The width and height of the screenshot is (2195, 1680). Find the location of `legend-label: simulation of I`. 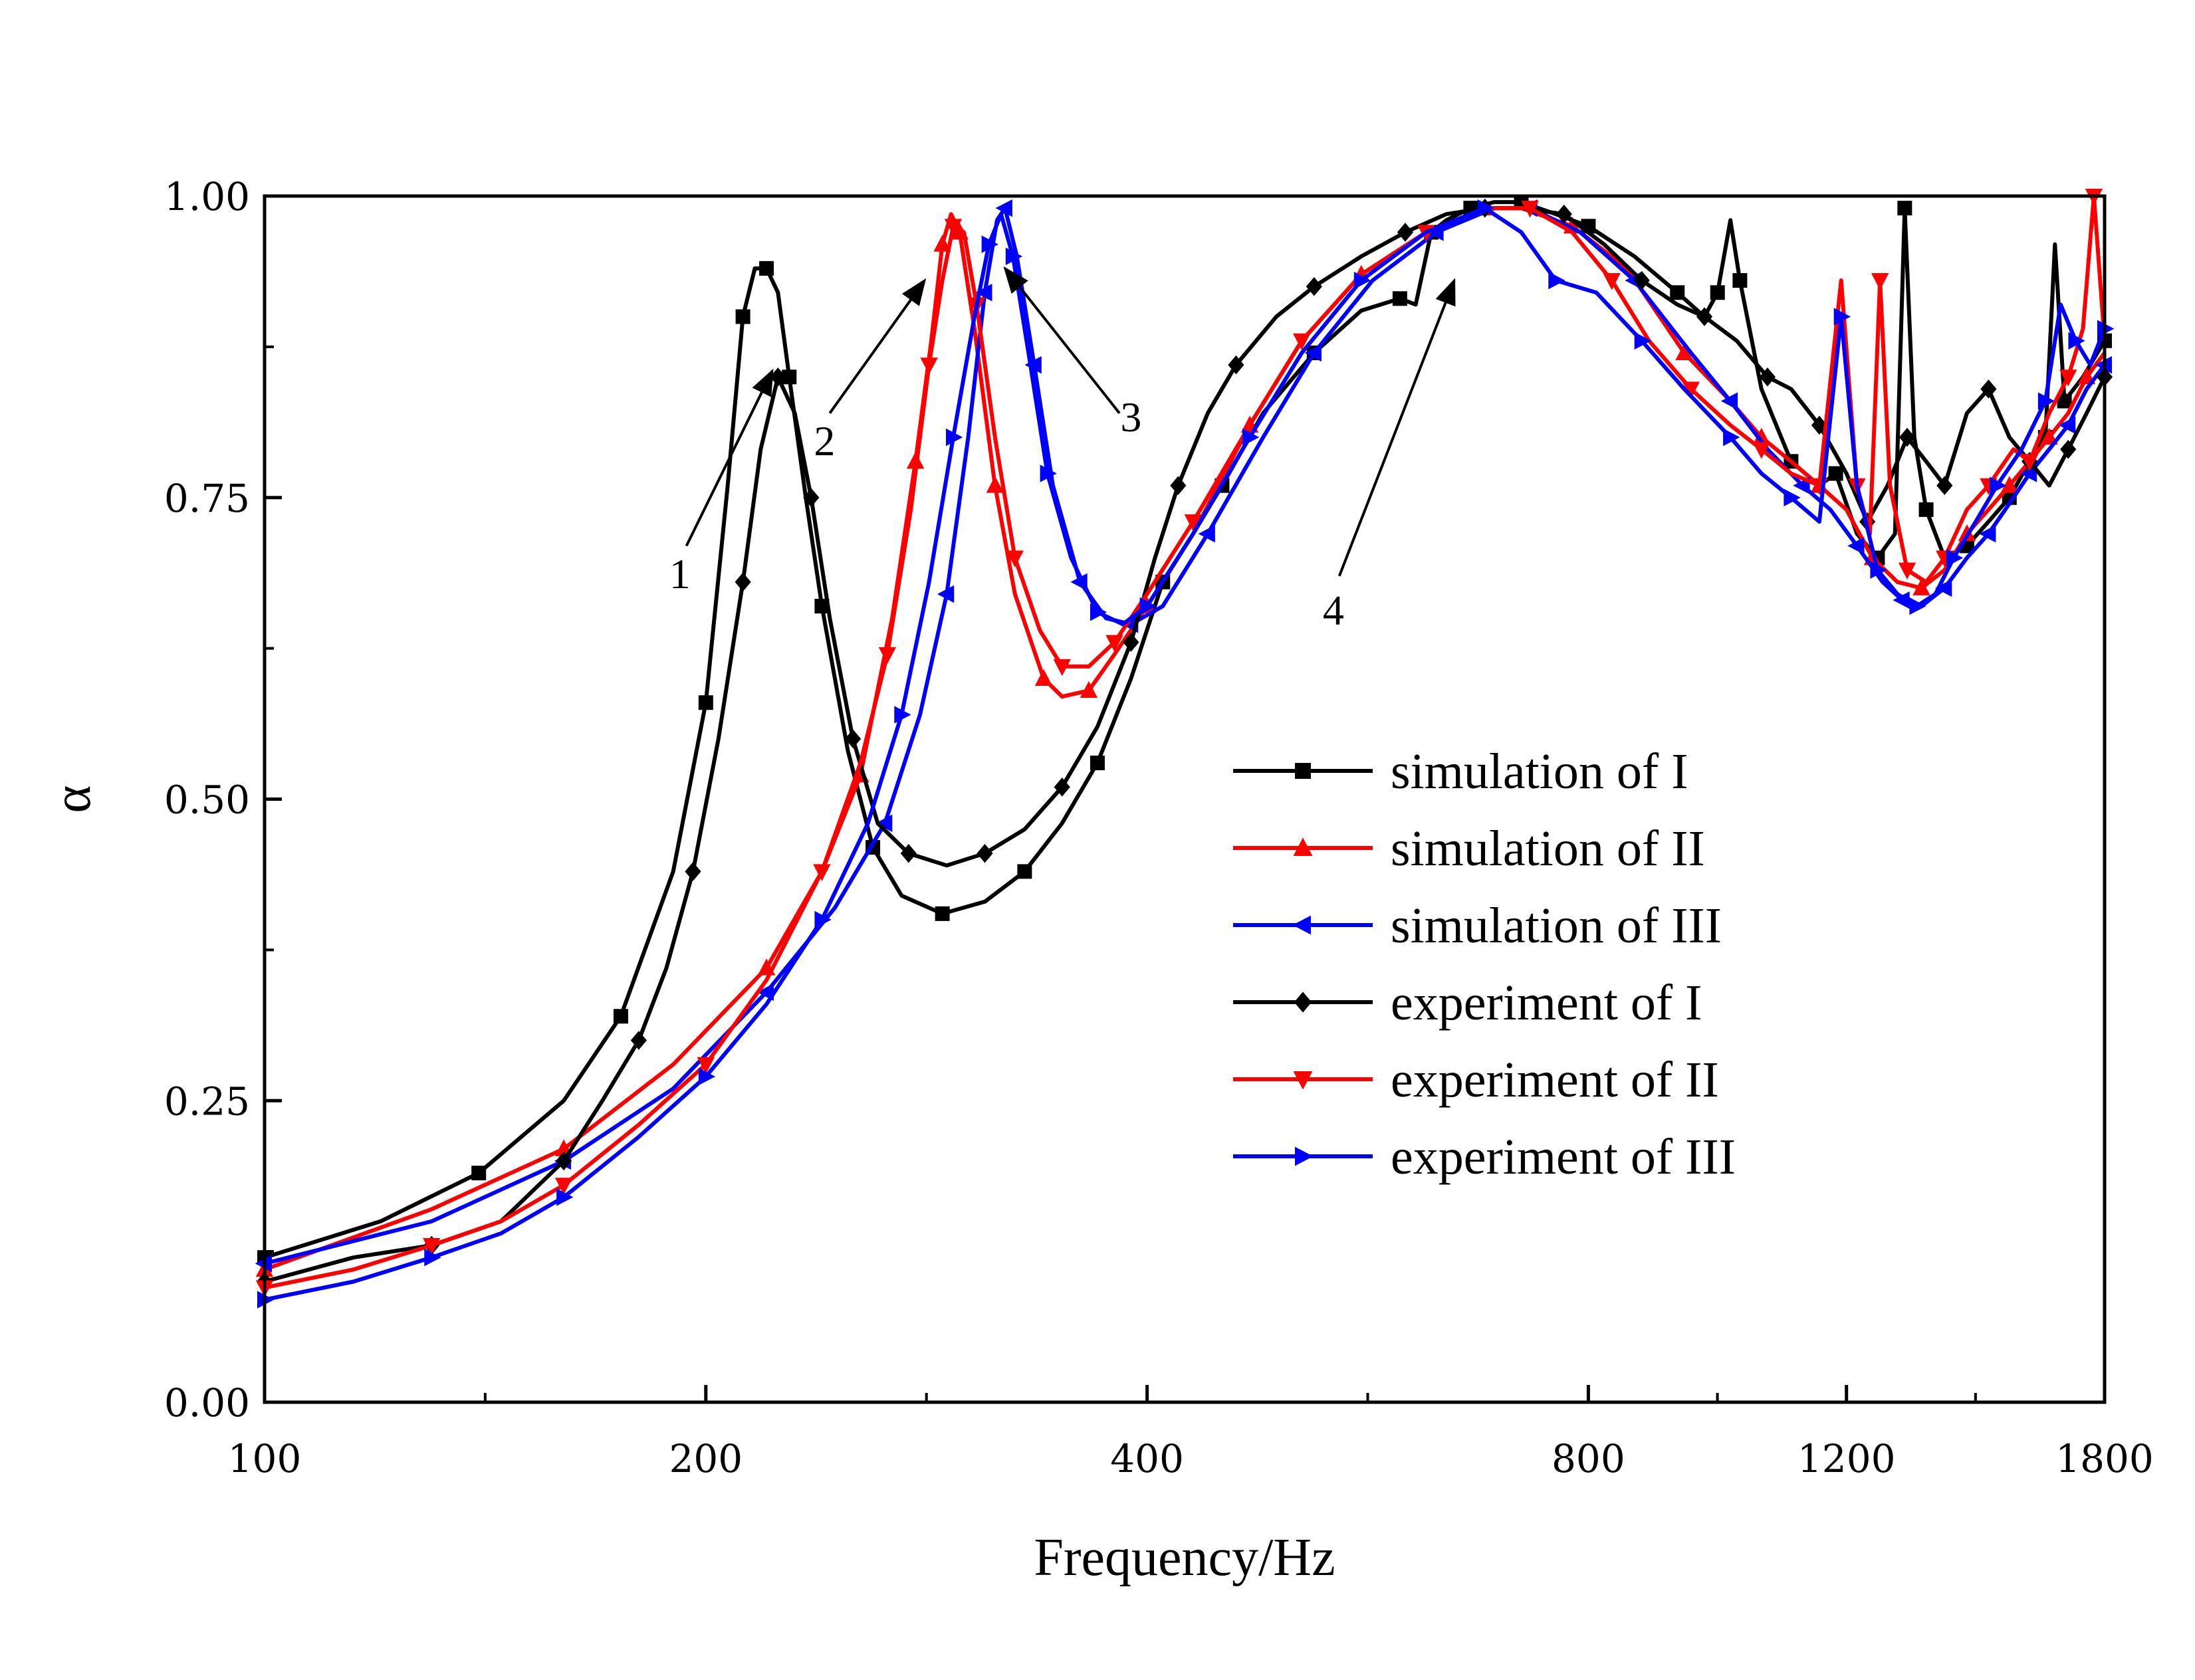

legend-label: simulation of I is located at coordinates (1540, 771).